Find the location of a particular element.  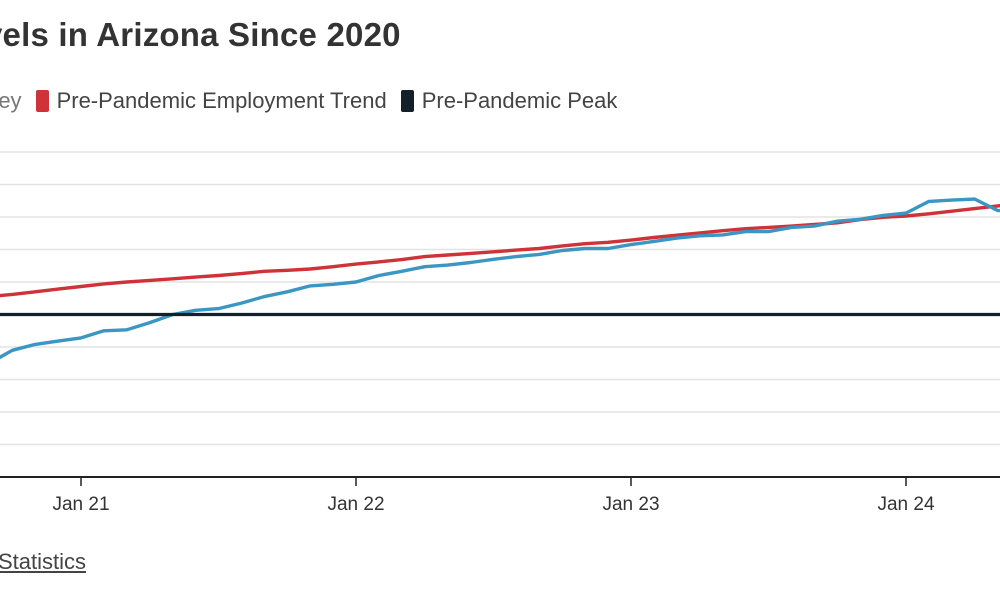

legend-item-peak: Pre-Pandemic Peak is located at coordinates (516, 101).